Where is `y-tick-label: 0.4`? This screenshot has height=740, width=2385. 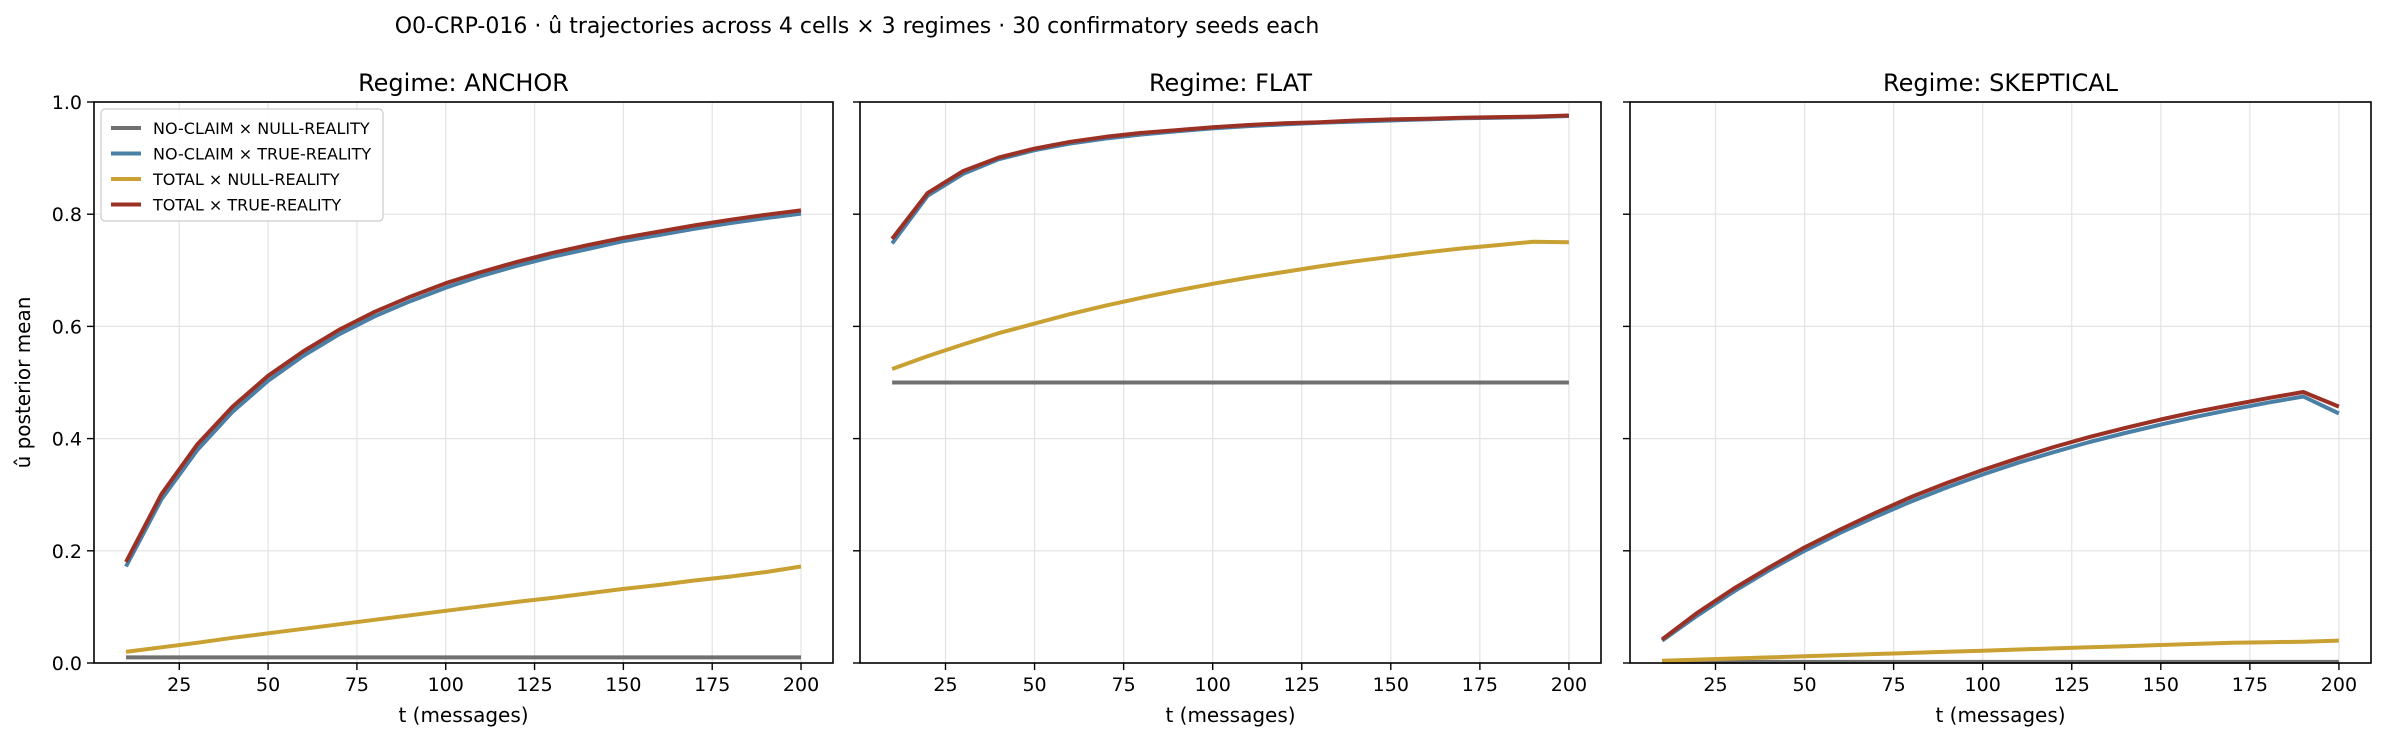 y-tick-label: 0.4 is located at coordinates (67, 440).